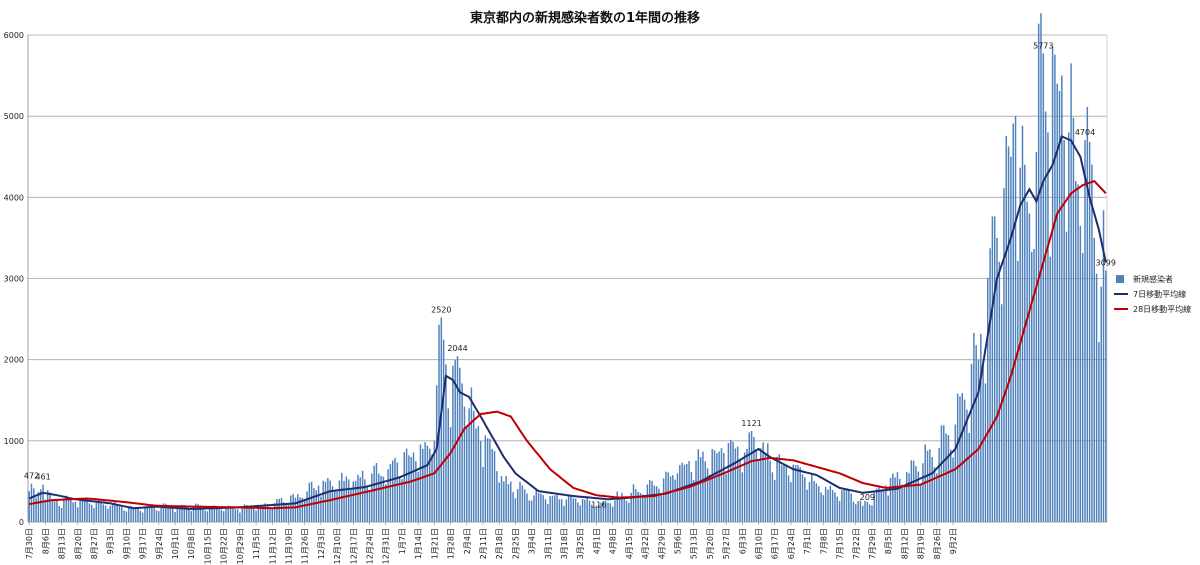 The height and width of the screenshot is (565, 1200). What do you see at coordinates (441, 310) in the screenshot?
I see `data-label-2520: 2520` at bounding box center [441, 310].